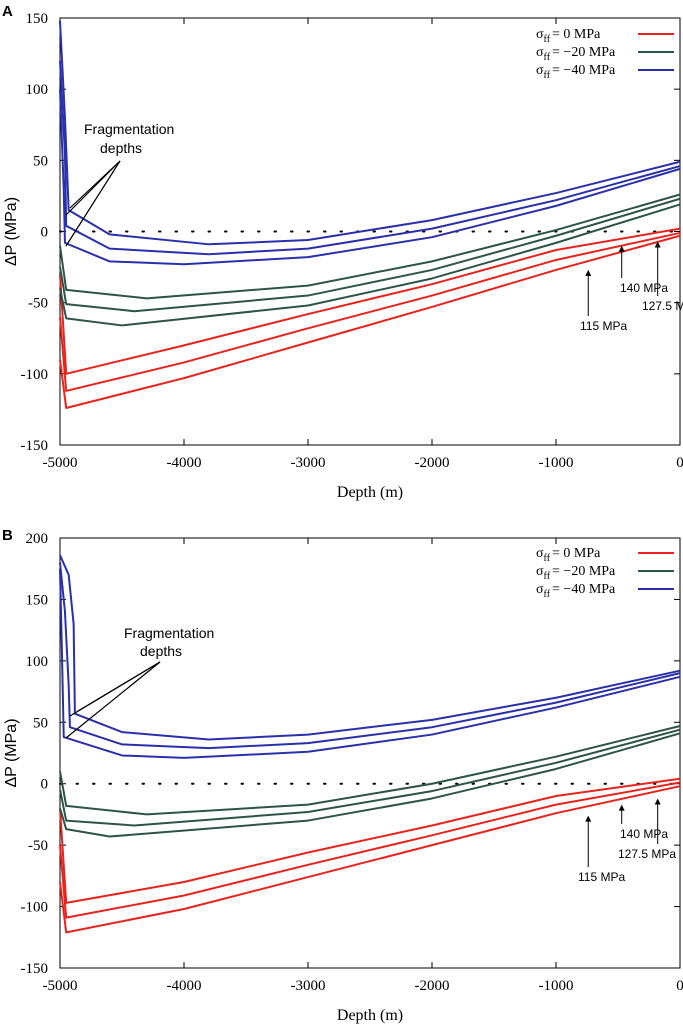 Image resolution: width=683 pixels, height=1025 pixels. Describe the element at coordinates (37, 539) in the screenshot. I see `y-tick-label: 200` at that location.